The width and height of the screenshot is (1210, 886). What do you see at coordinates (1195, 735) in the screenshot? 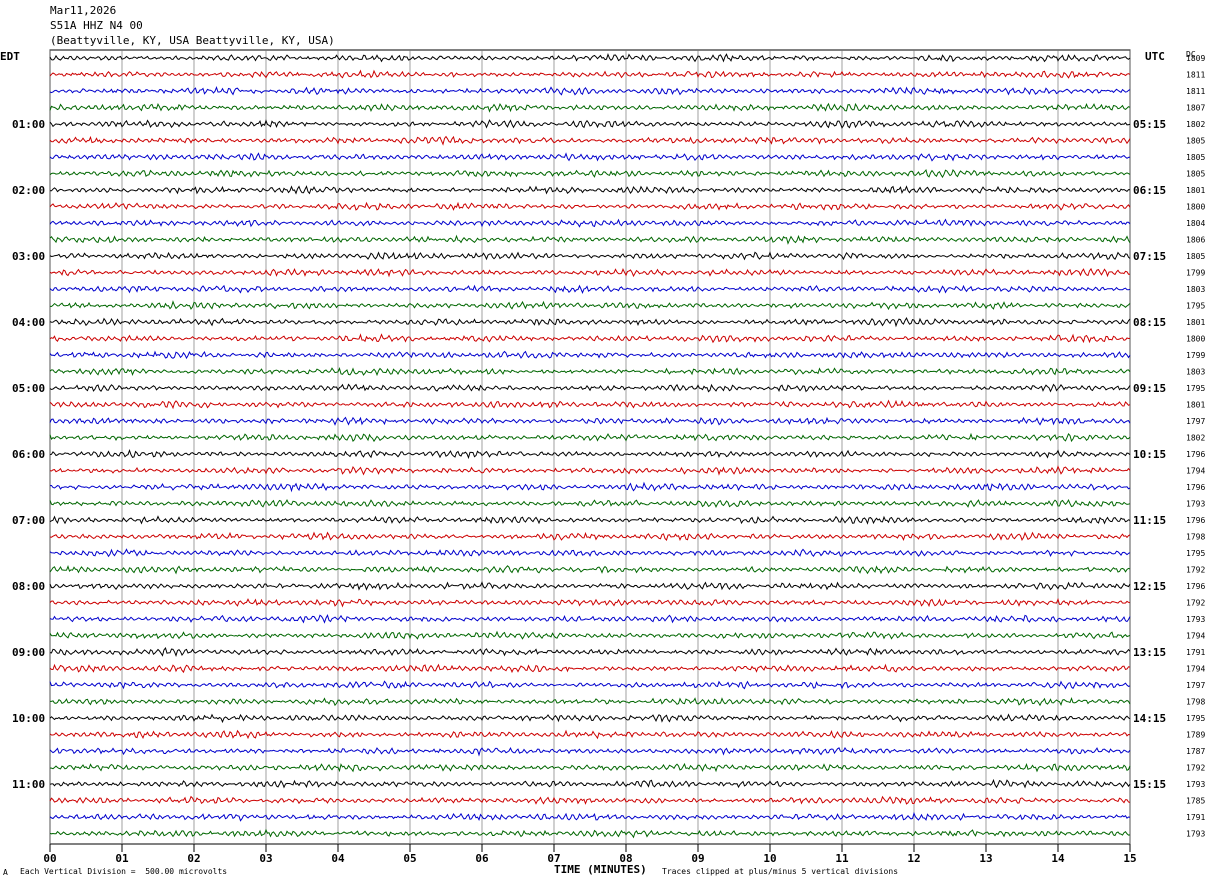
I see `dc-offset-label: 1789` at bounding box center [1195, 735].